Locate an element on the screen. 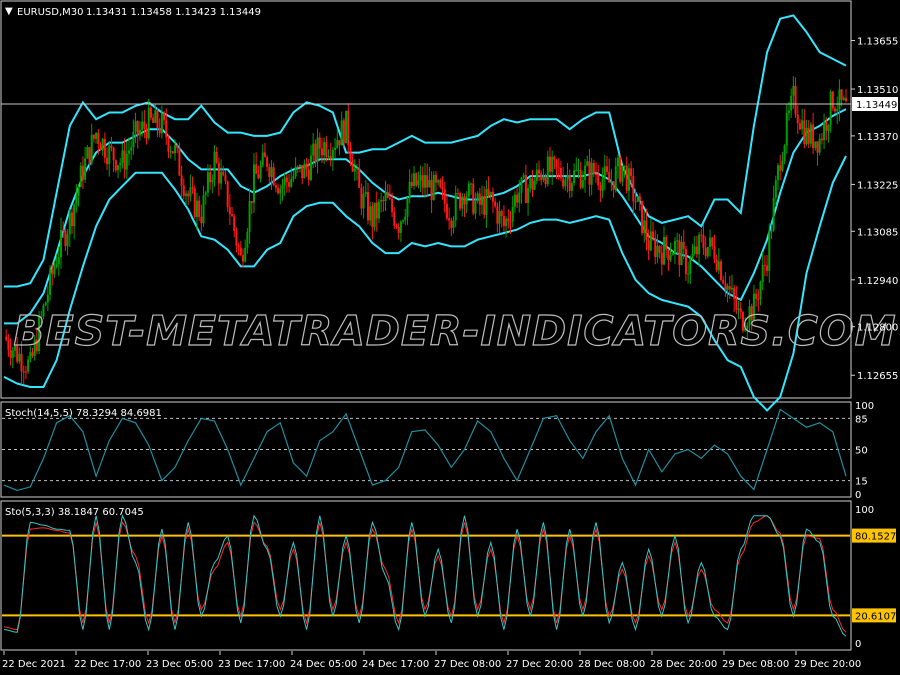 The width and height of the screenshot is (900, 675). price-tick-label: 1.13655 is located at coordinates (877, 41).